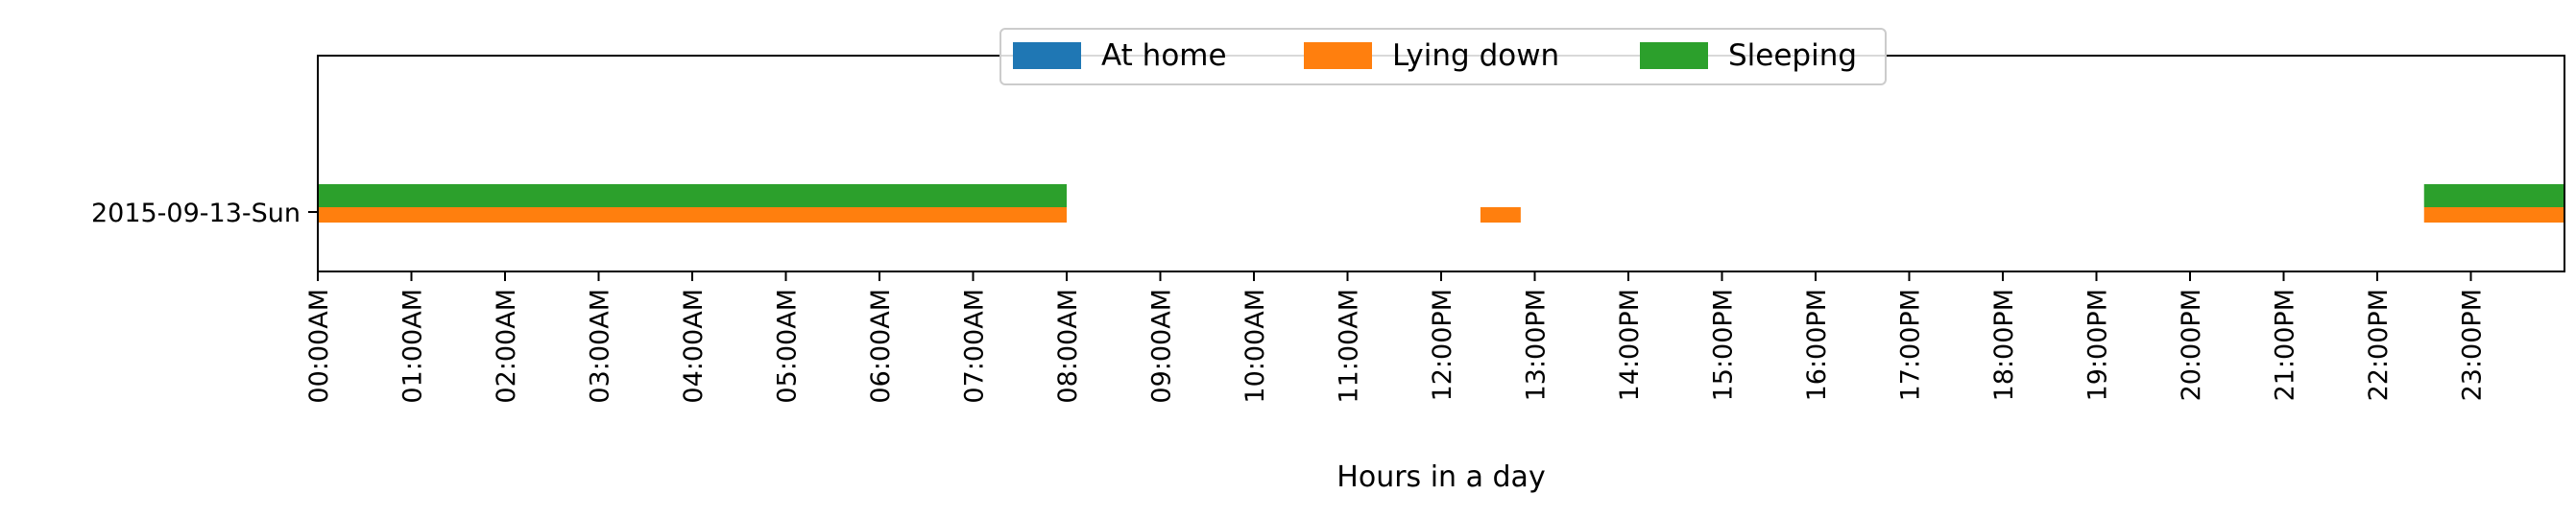 Image resolution: width=2576 pixels, height=518 pixels. Describe the element at coordinates (413, 346) in the screenshot. I see `x-tick-label: 01:00AM` at that location.